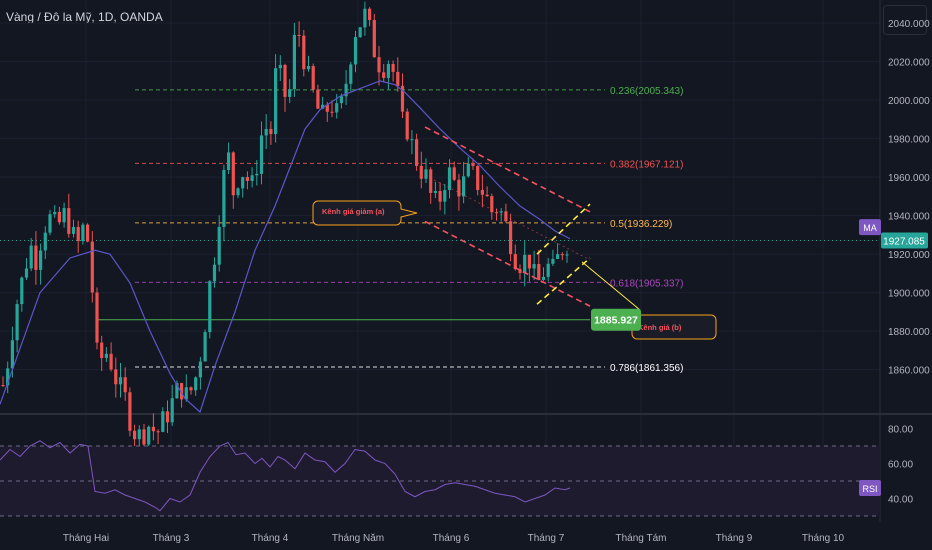 The image size is (932, 550). What do you see at coordinates (734, 538) in the screenshot?
I see `x-tick-label: Tháng 9` at bounding box center [734, 538].